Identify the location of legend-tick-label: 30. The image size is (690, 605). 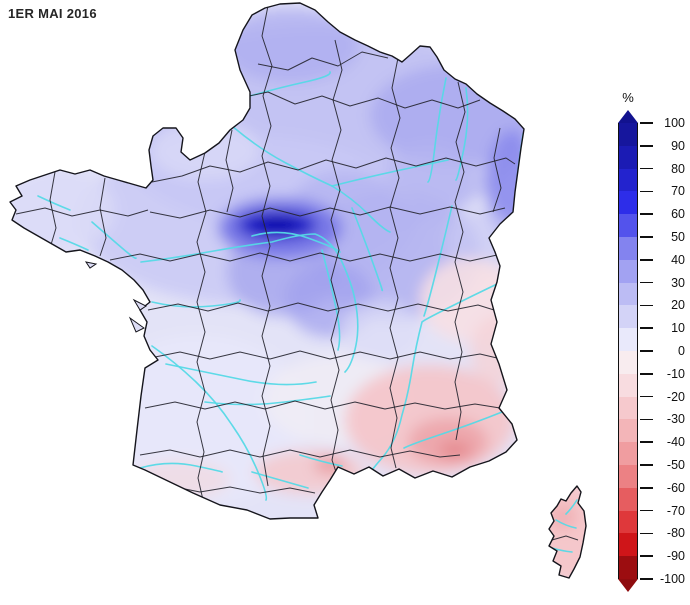
(678, 282).